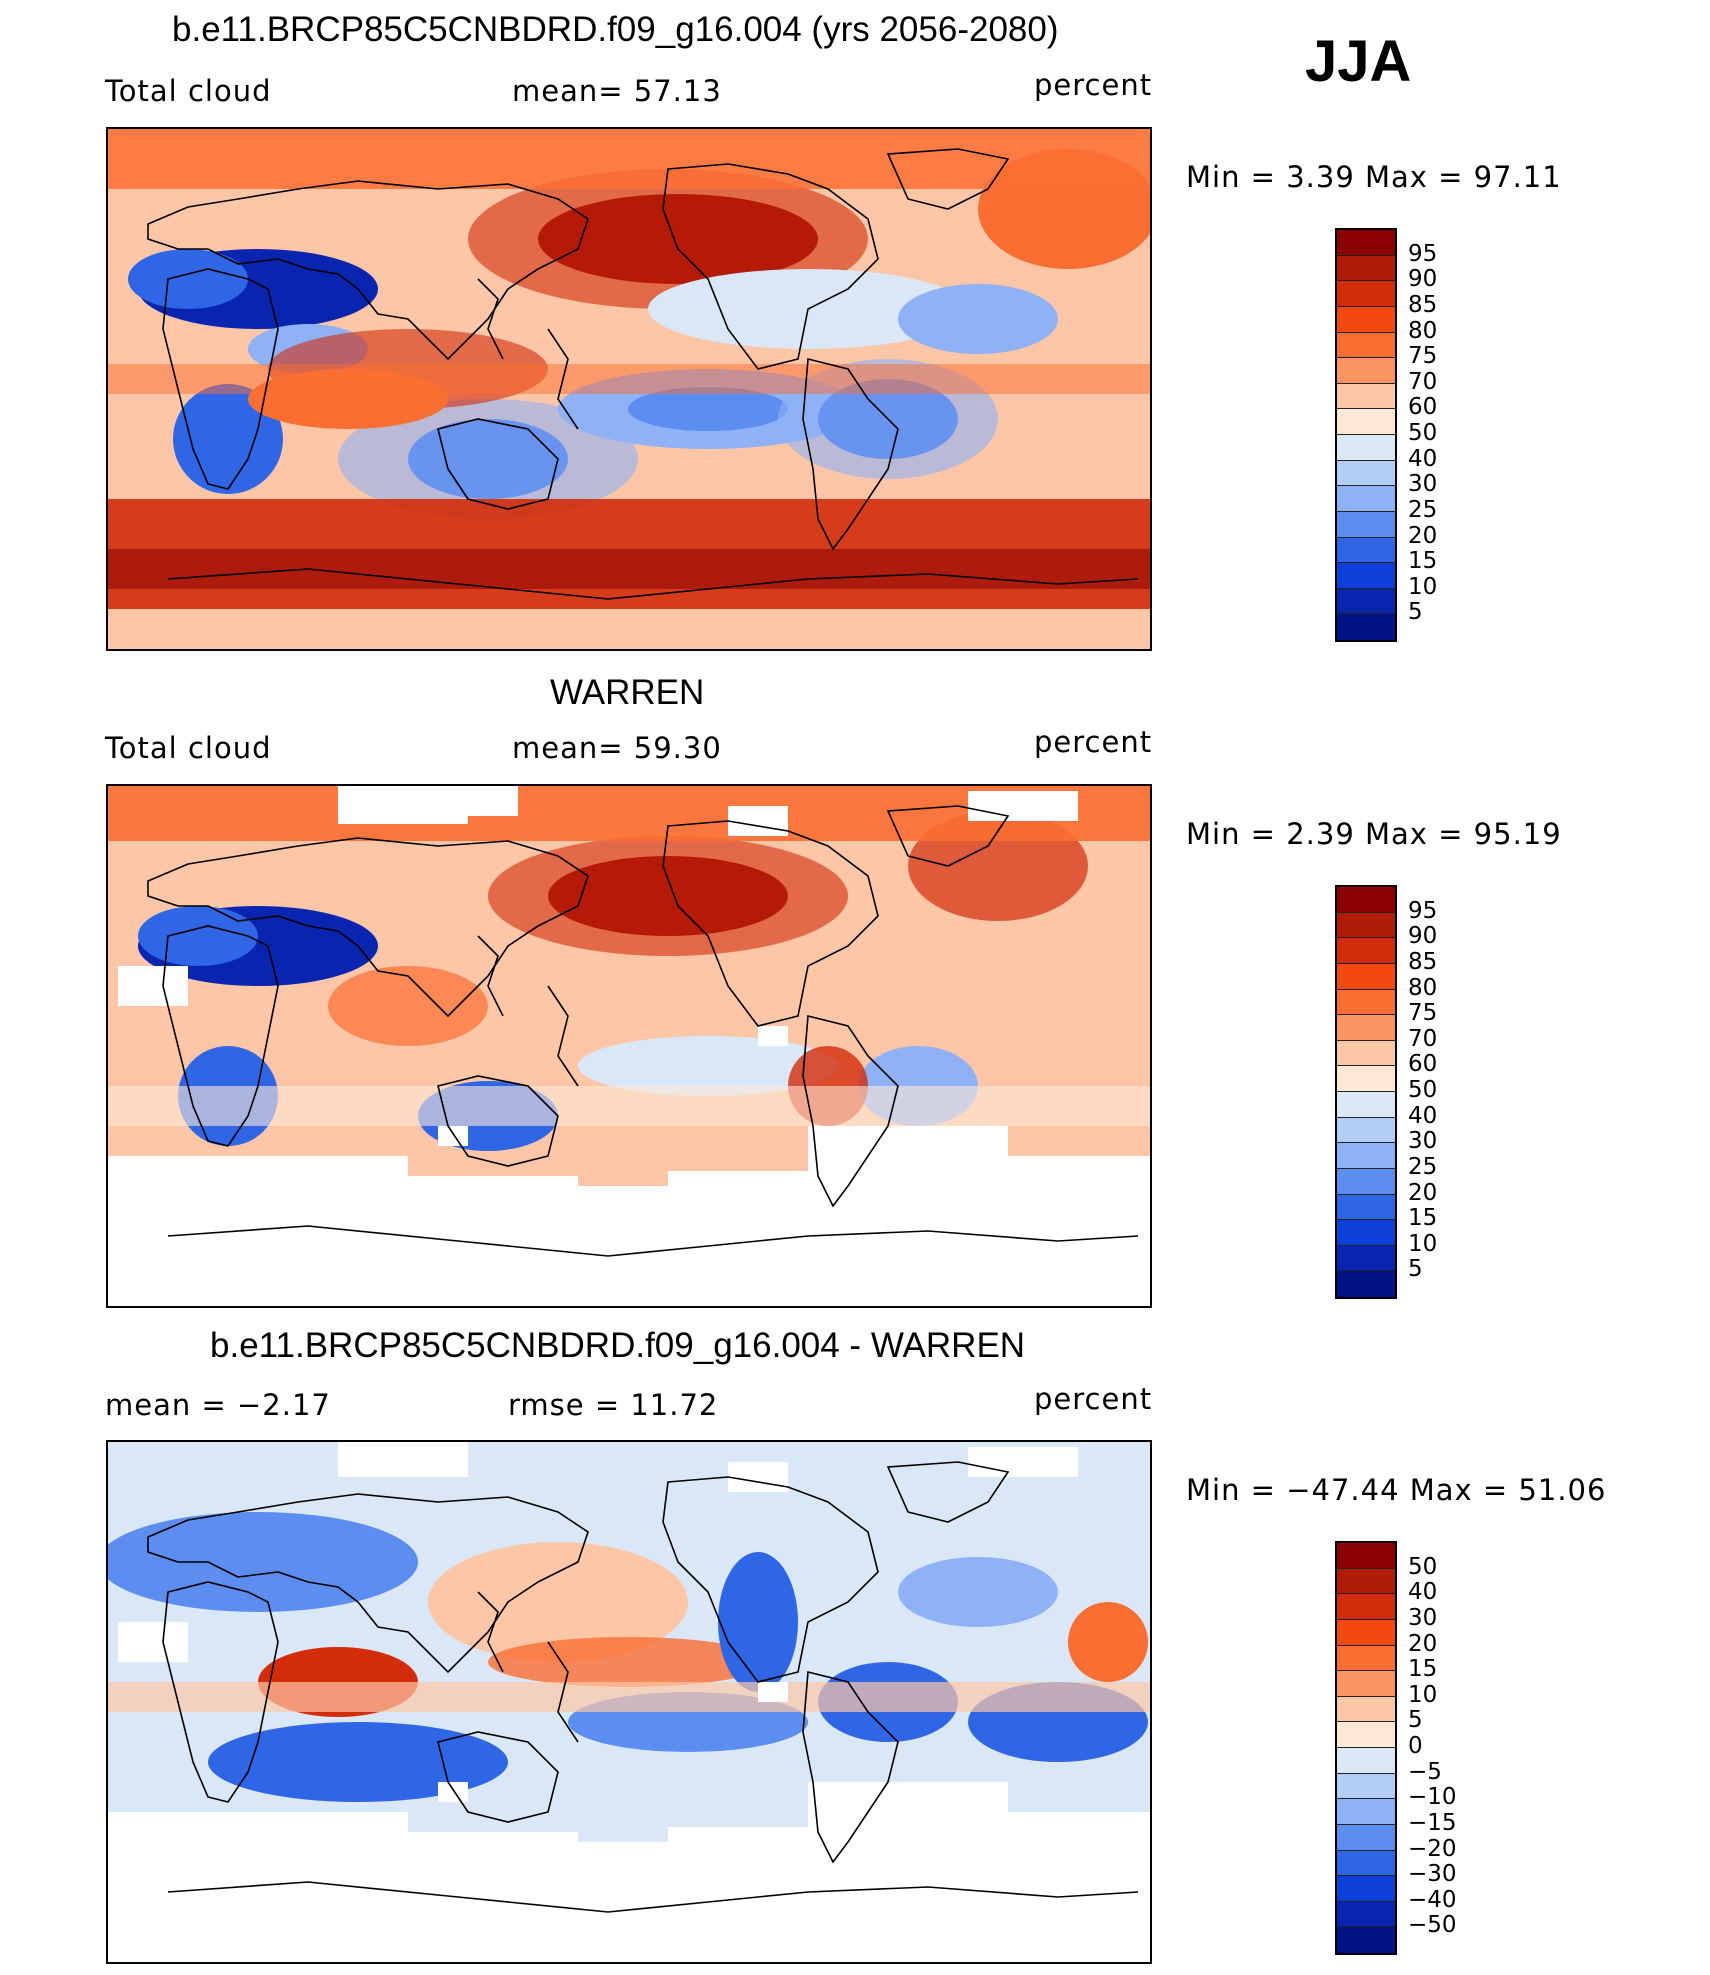 Image resolution: width=1710 pixels, height=1975 pixels. What do you see at coordinates (1396, 1490) in the screenshot?
I see `panel-3-minmax: Min = −47.44 Max = 51.06` at bounding box center [1396, 1490].